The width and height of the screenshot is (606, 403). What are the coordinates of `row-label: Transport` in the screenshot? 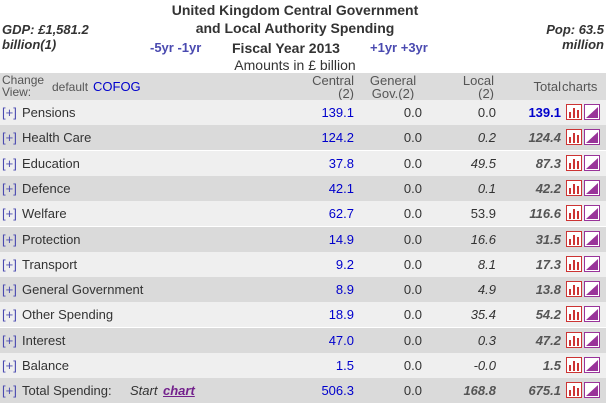 It's located at (50, 264).